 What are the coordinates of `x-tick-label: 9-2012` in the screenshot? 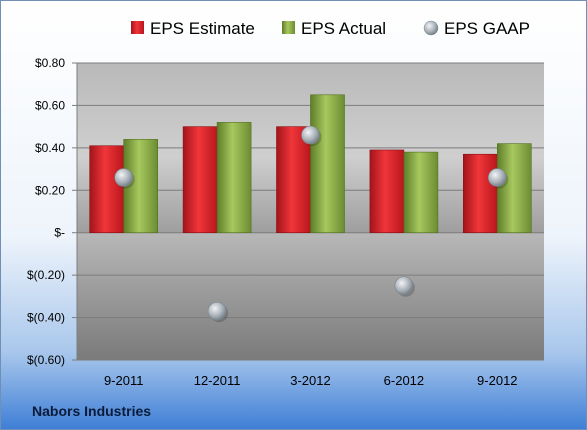 It's located at (497, 380).